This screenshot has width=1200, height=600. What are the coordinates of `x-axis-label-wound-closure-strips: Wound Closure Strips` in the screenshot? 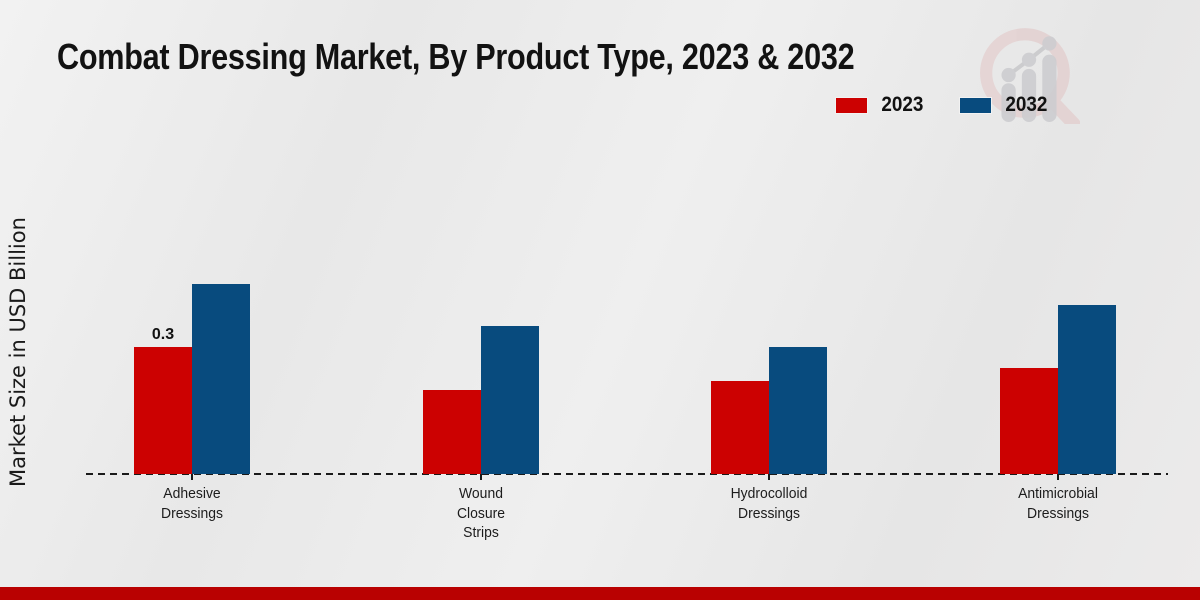 It's located at (481, 513).